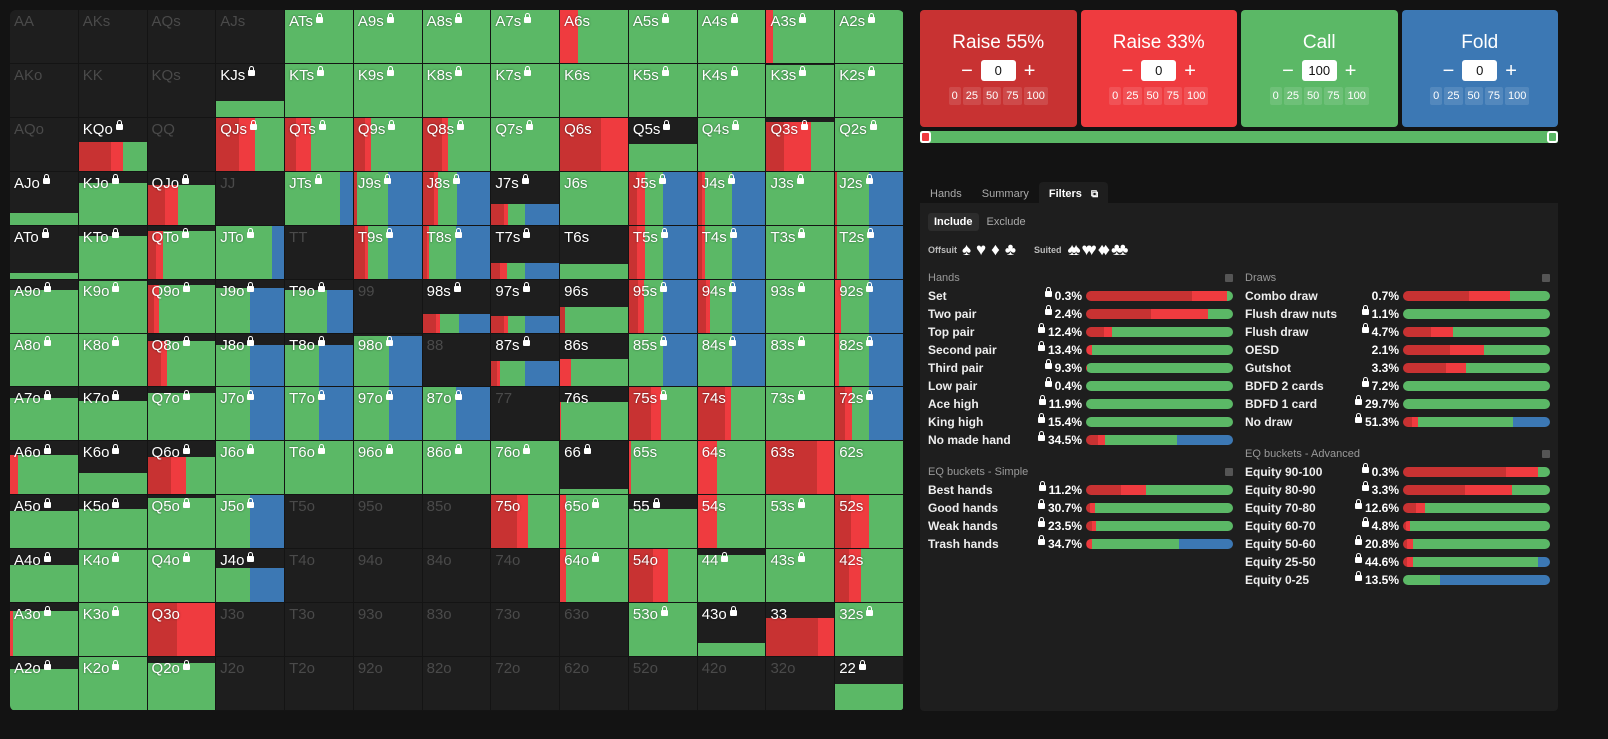  Describe the element at coordinates (1006, 222) in the screenshot. I see `exclude-button: Exclude` at that location.